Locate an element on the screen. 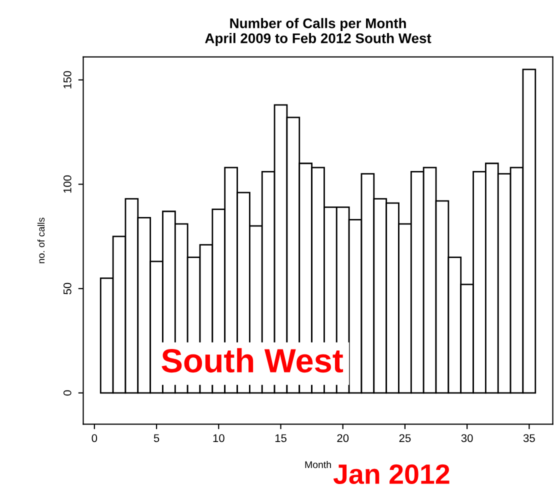  x-tick-label: 0 is located at coordinates (95, 438).